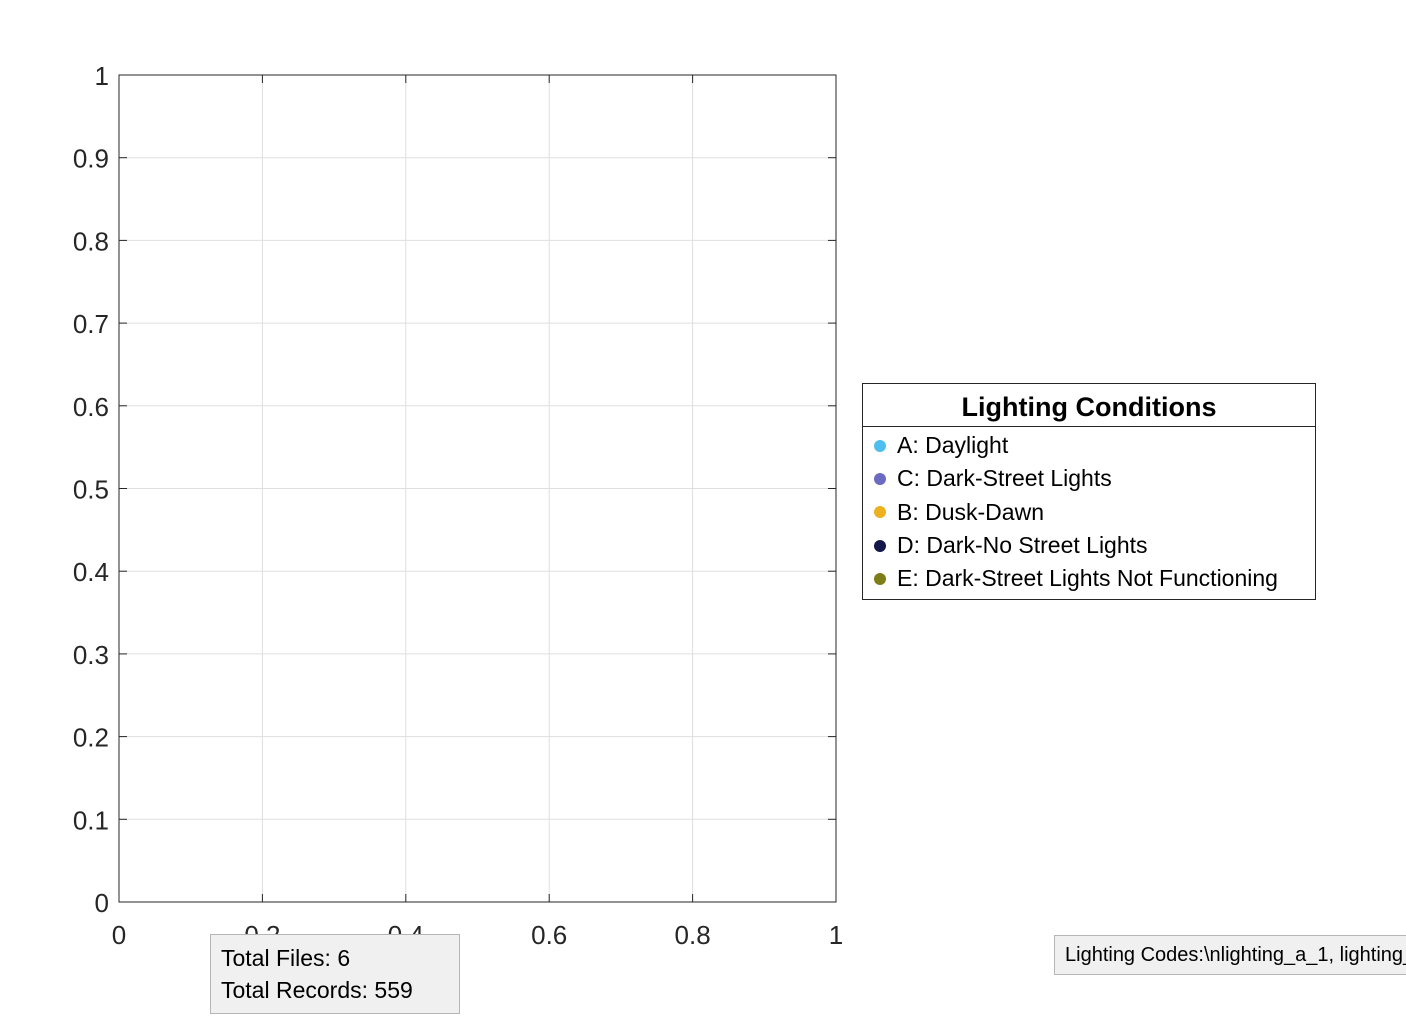  Describe the element at coordinates (1089, 445) in the screenshot. I see `legend-item-0: A: Daylight` at that location.